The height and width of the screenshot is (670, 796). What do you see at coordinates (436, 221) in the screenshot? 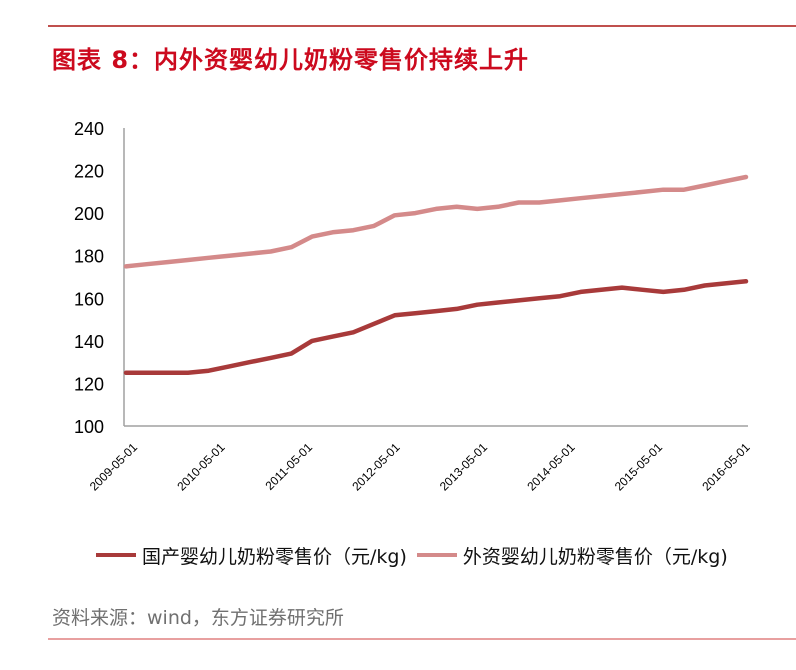
I see `series-line-foreign` at bounding box center [436, 221].